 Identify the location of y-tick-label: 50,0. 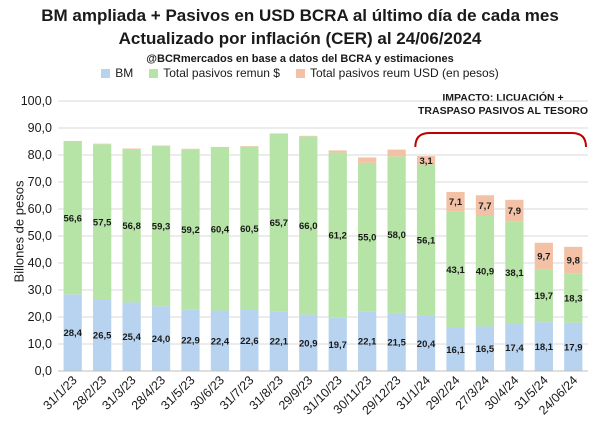
(40, 236).